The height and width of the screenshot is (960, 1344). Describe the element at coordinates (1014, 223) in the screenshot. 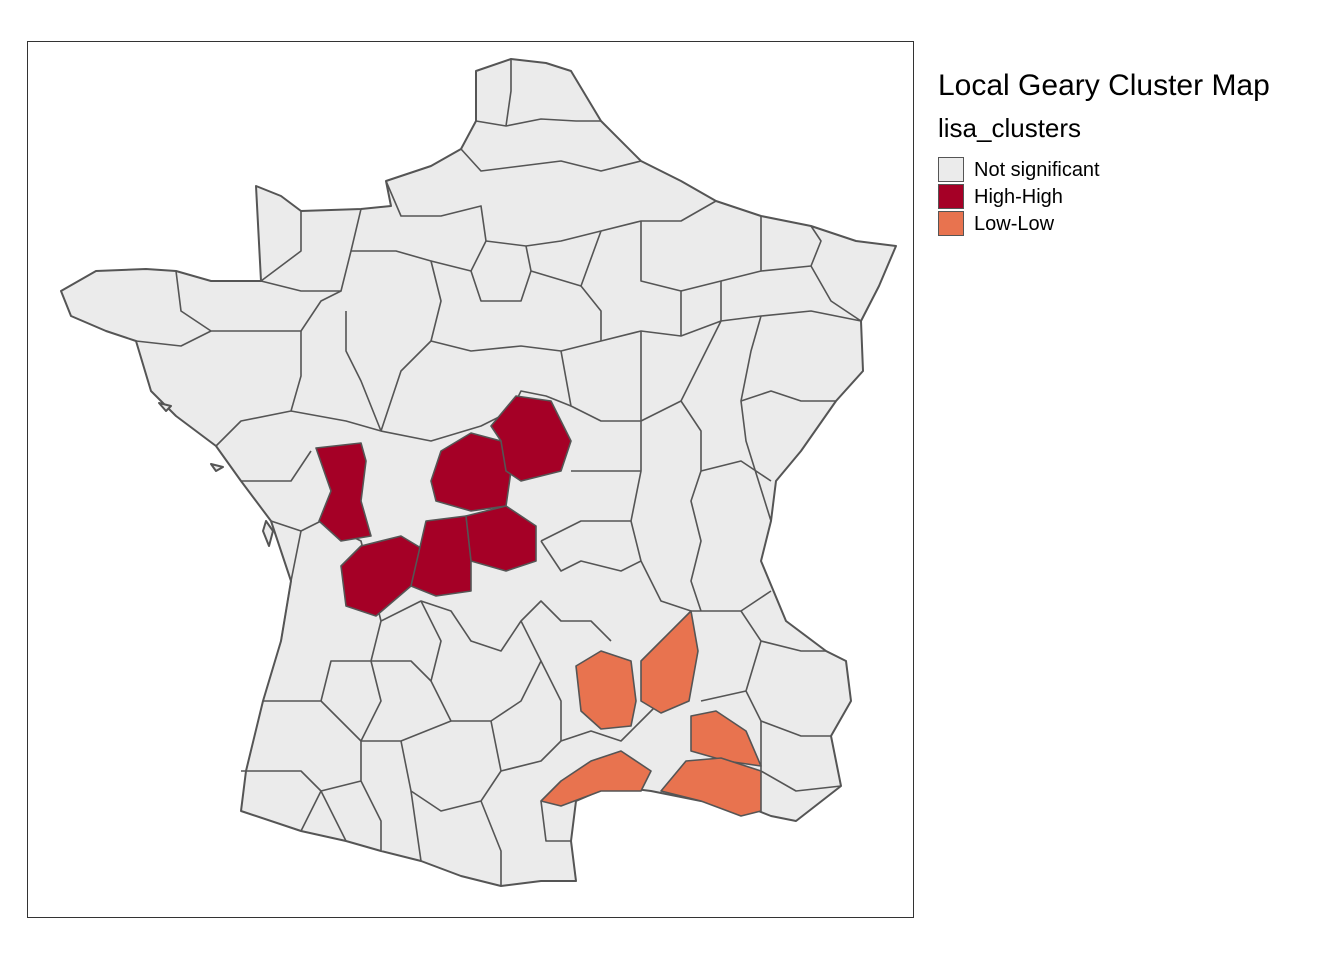

I see `legend-label-low-low: Low-Low` at that location.